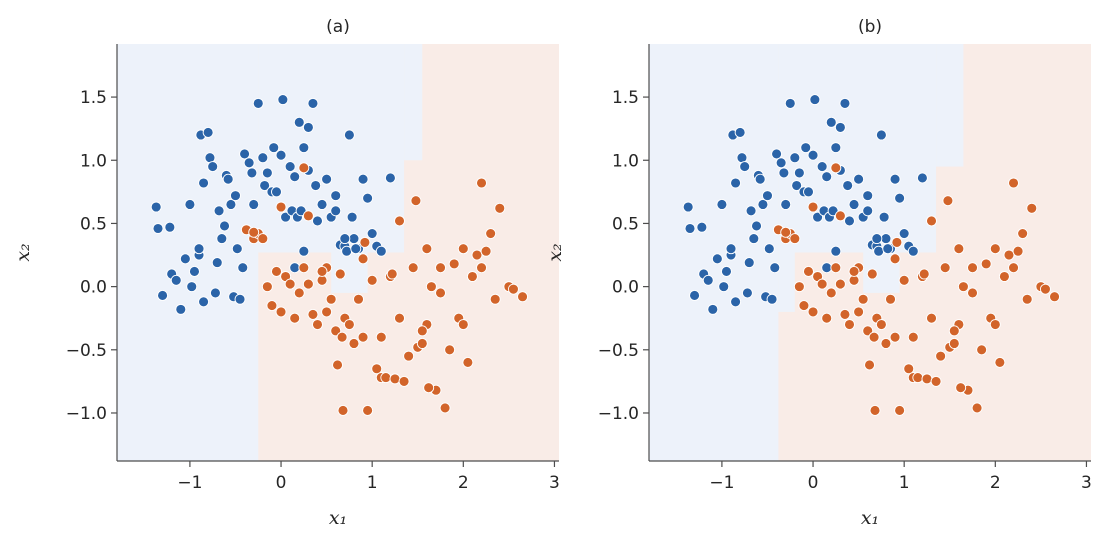  I want to click on series-class0, so click(805, 204).